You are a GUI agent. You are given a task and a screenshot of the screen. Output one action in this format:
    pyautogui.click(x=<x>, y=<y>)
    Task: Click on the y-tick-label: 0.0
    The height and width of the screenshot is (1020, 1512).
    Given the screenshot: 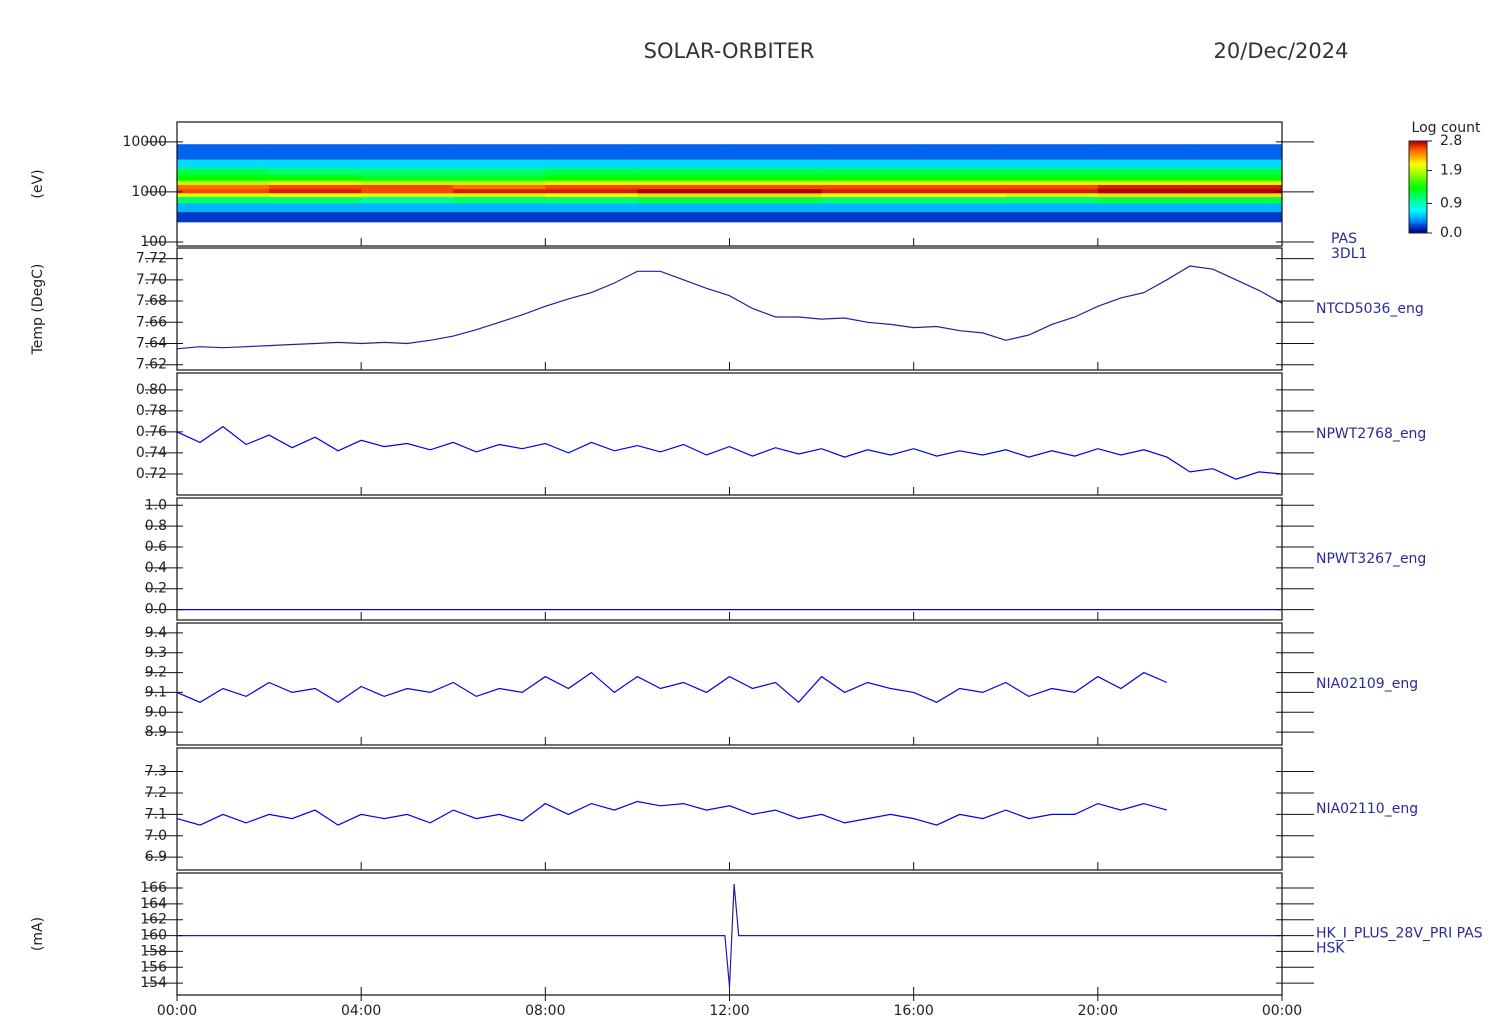 What is the action you would take?
    pyautogui.click(x=156, y=610)
    